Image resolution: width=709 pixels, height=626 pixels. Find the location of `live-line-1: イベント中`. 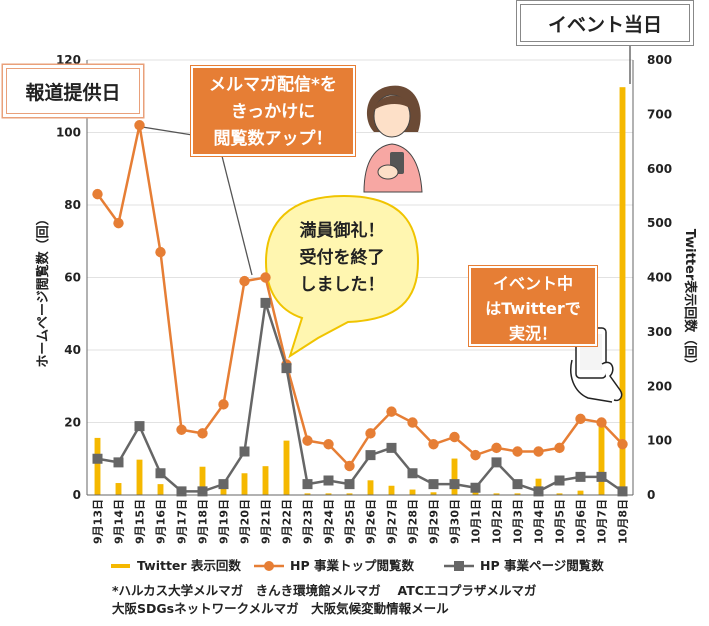

live-line-1: イベント中 is located at coordinates (532, 283).